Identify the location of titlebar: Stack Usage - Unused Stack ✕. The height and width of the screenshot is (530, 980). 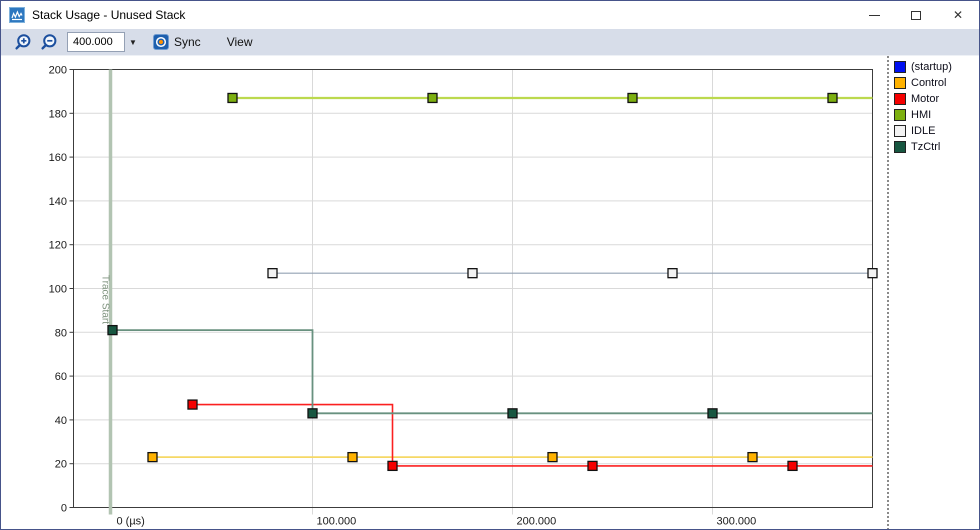
(490, 15).